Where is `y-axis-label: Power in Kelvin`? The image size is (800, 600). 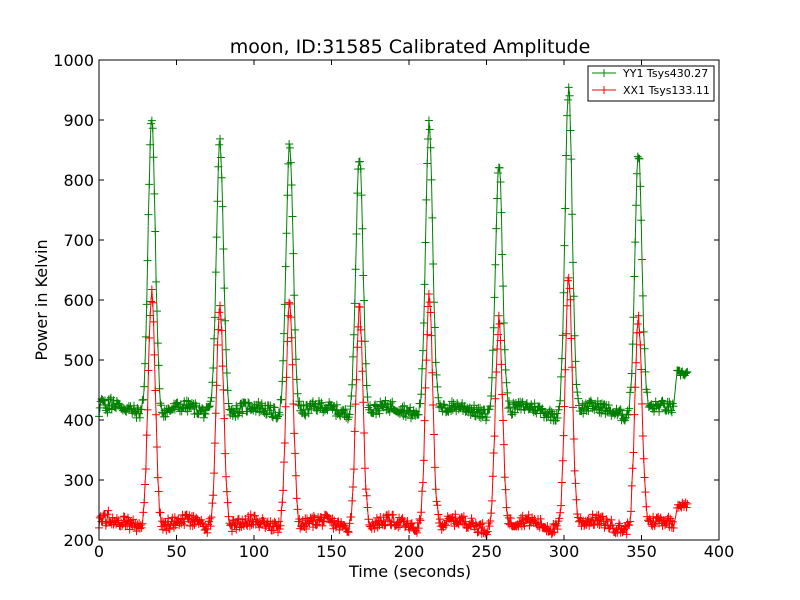 y-axis-label: Power in Kelvin is located at coordinates (41, 299).